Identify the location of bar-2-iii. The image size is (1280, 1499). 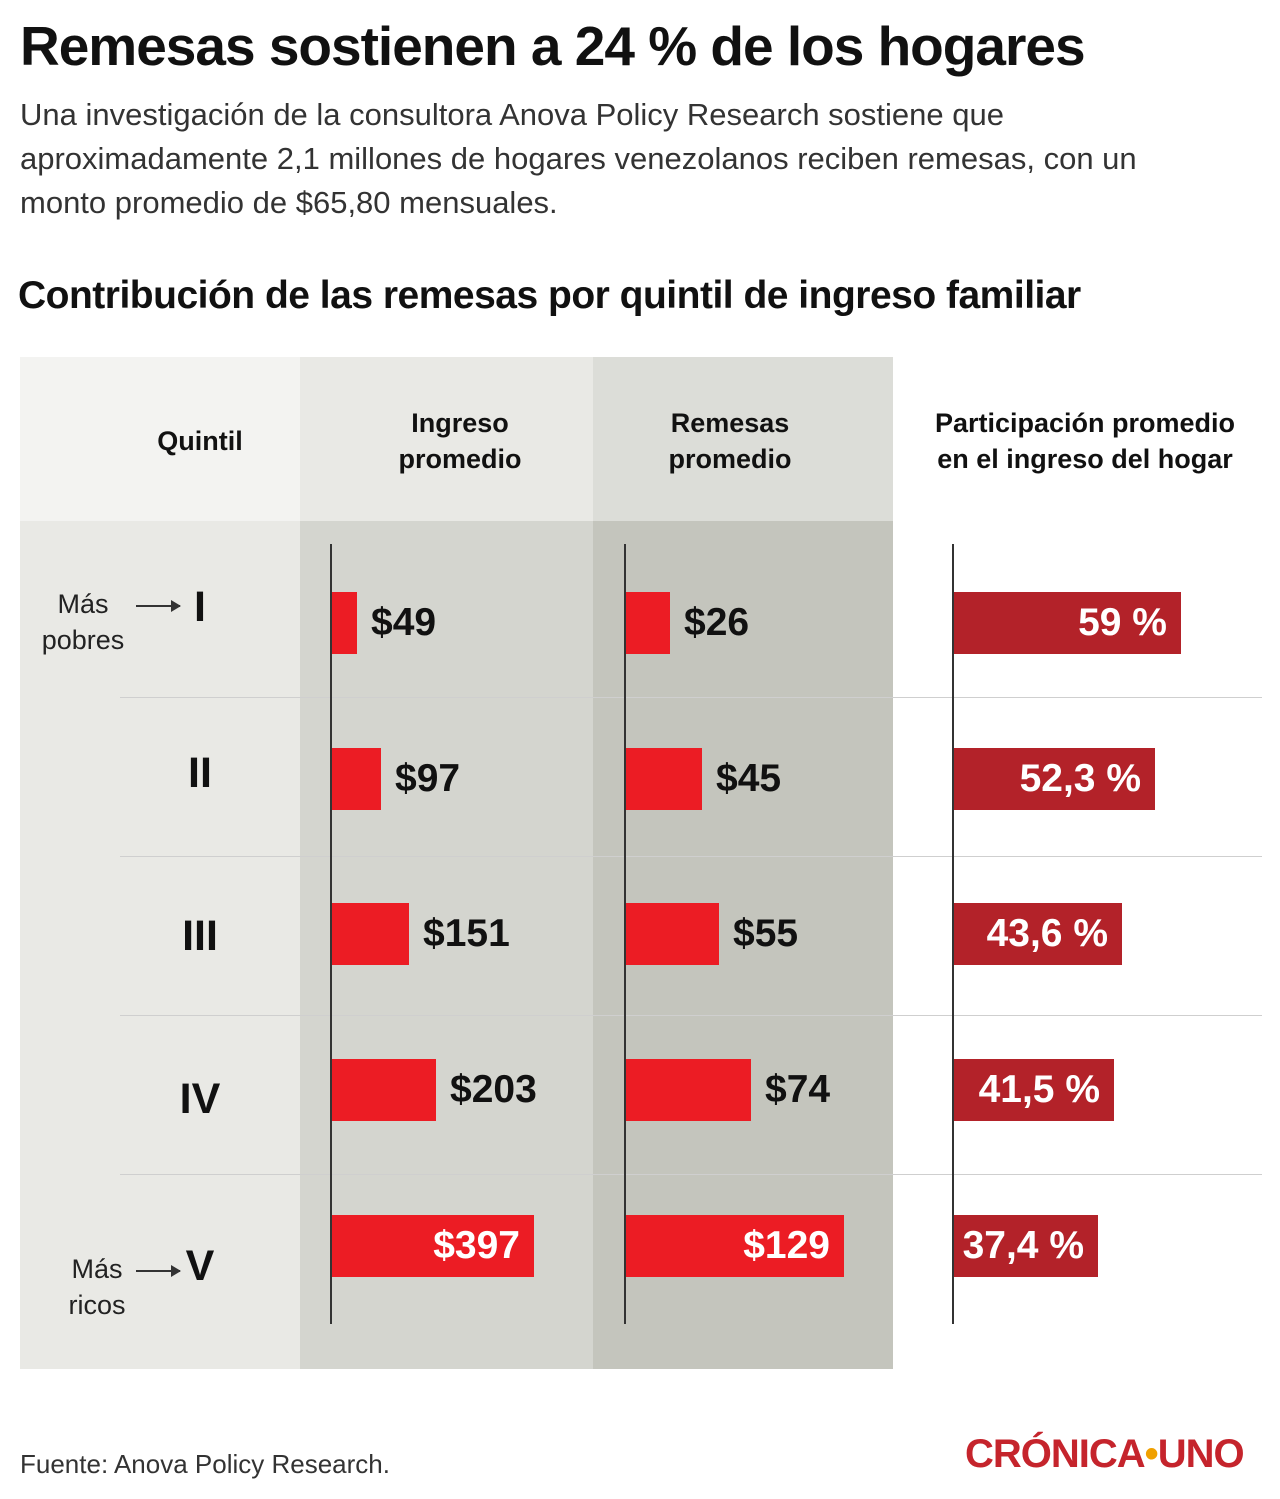
(672, 934).